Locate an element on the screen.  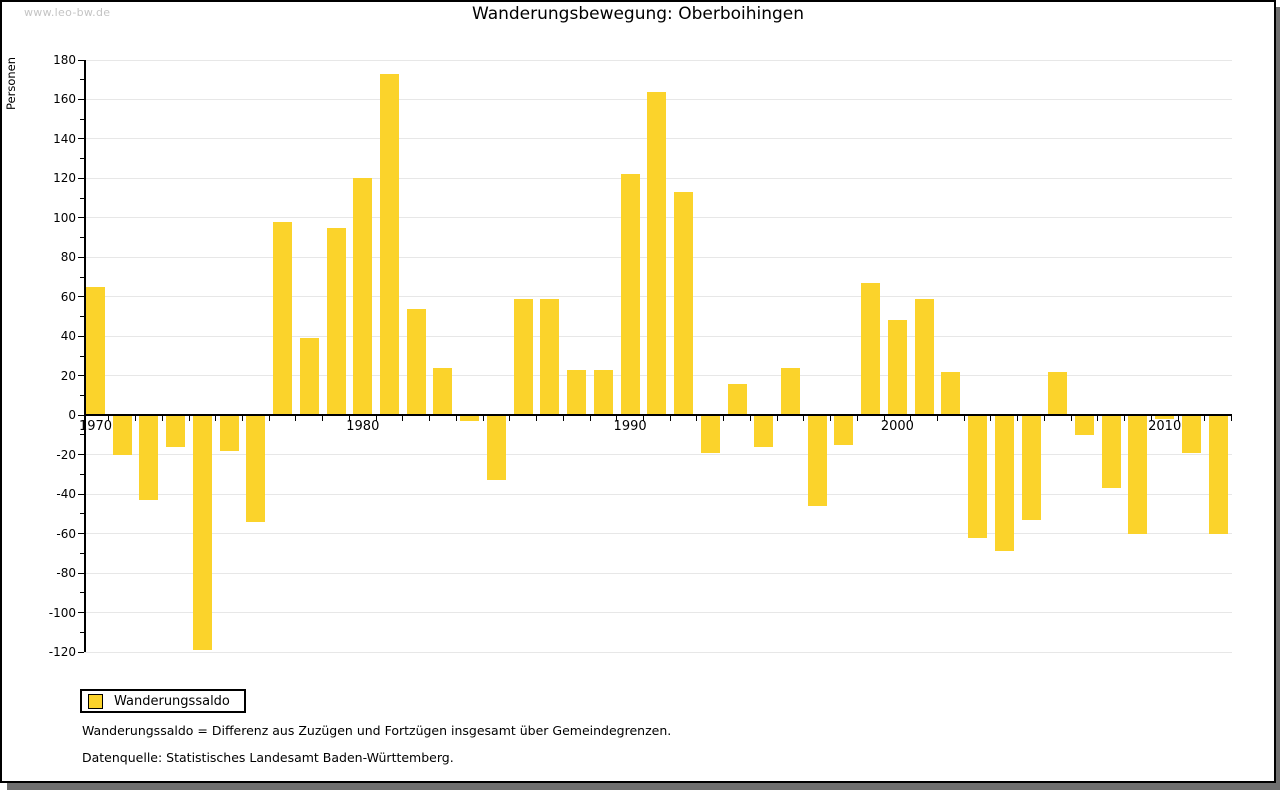
gridline--80 is located at coordinates (658, 573).